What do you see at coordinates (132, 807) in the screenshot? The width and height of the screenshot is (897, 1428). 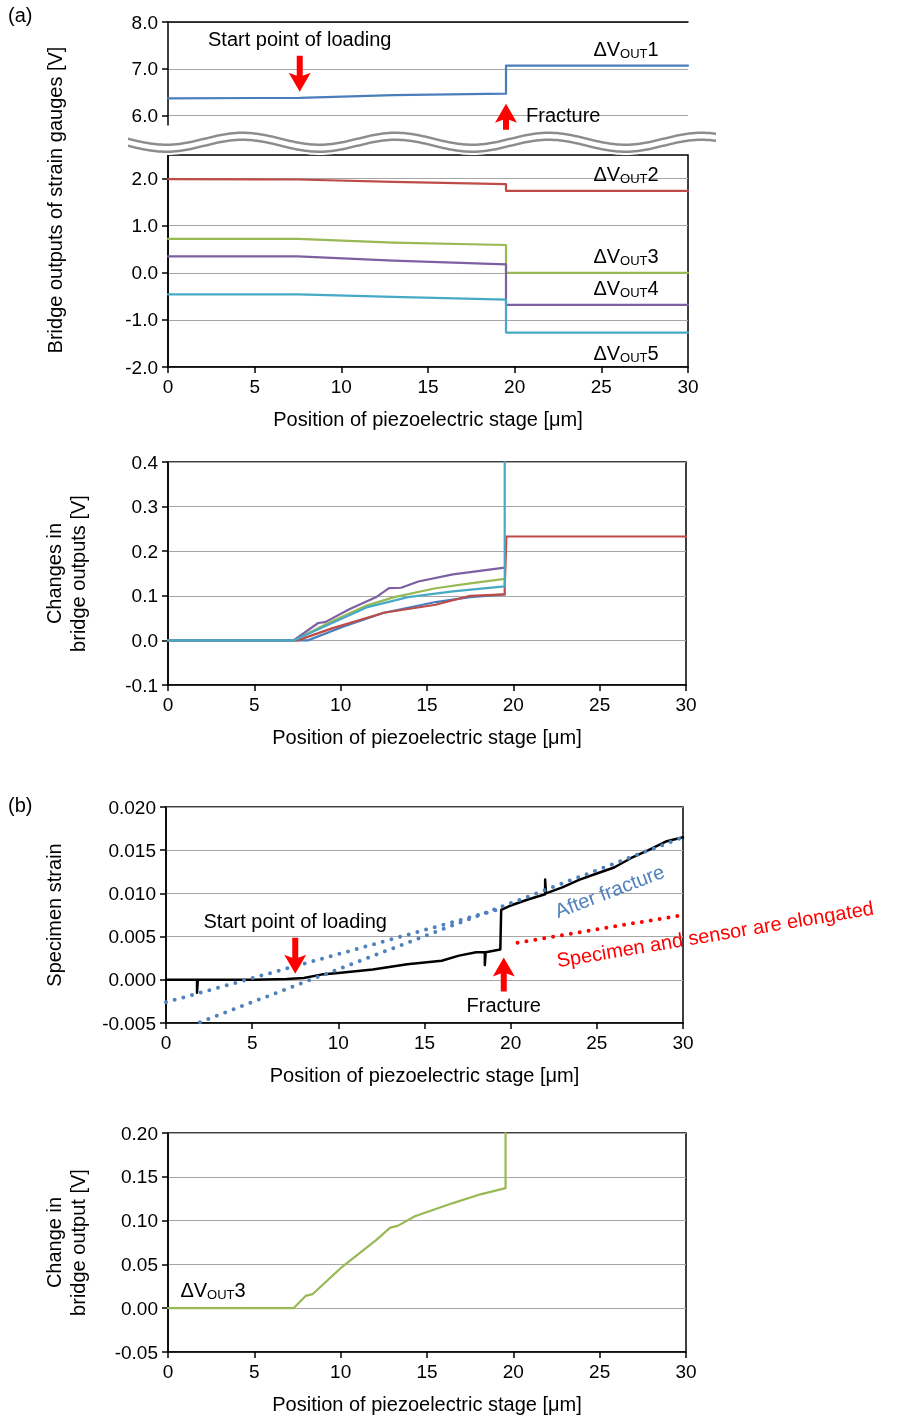 I see `y-tick-label: 0.020` at bounding box center [132, 807].